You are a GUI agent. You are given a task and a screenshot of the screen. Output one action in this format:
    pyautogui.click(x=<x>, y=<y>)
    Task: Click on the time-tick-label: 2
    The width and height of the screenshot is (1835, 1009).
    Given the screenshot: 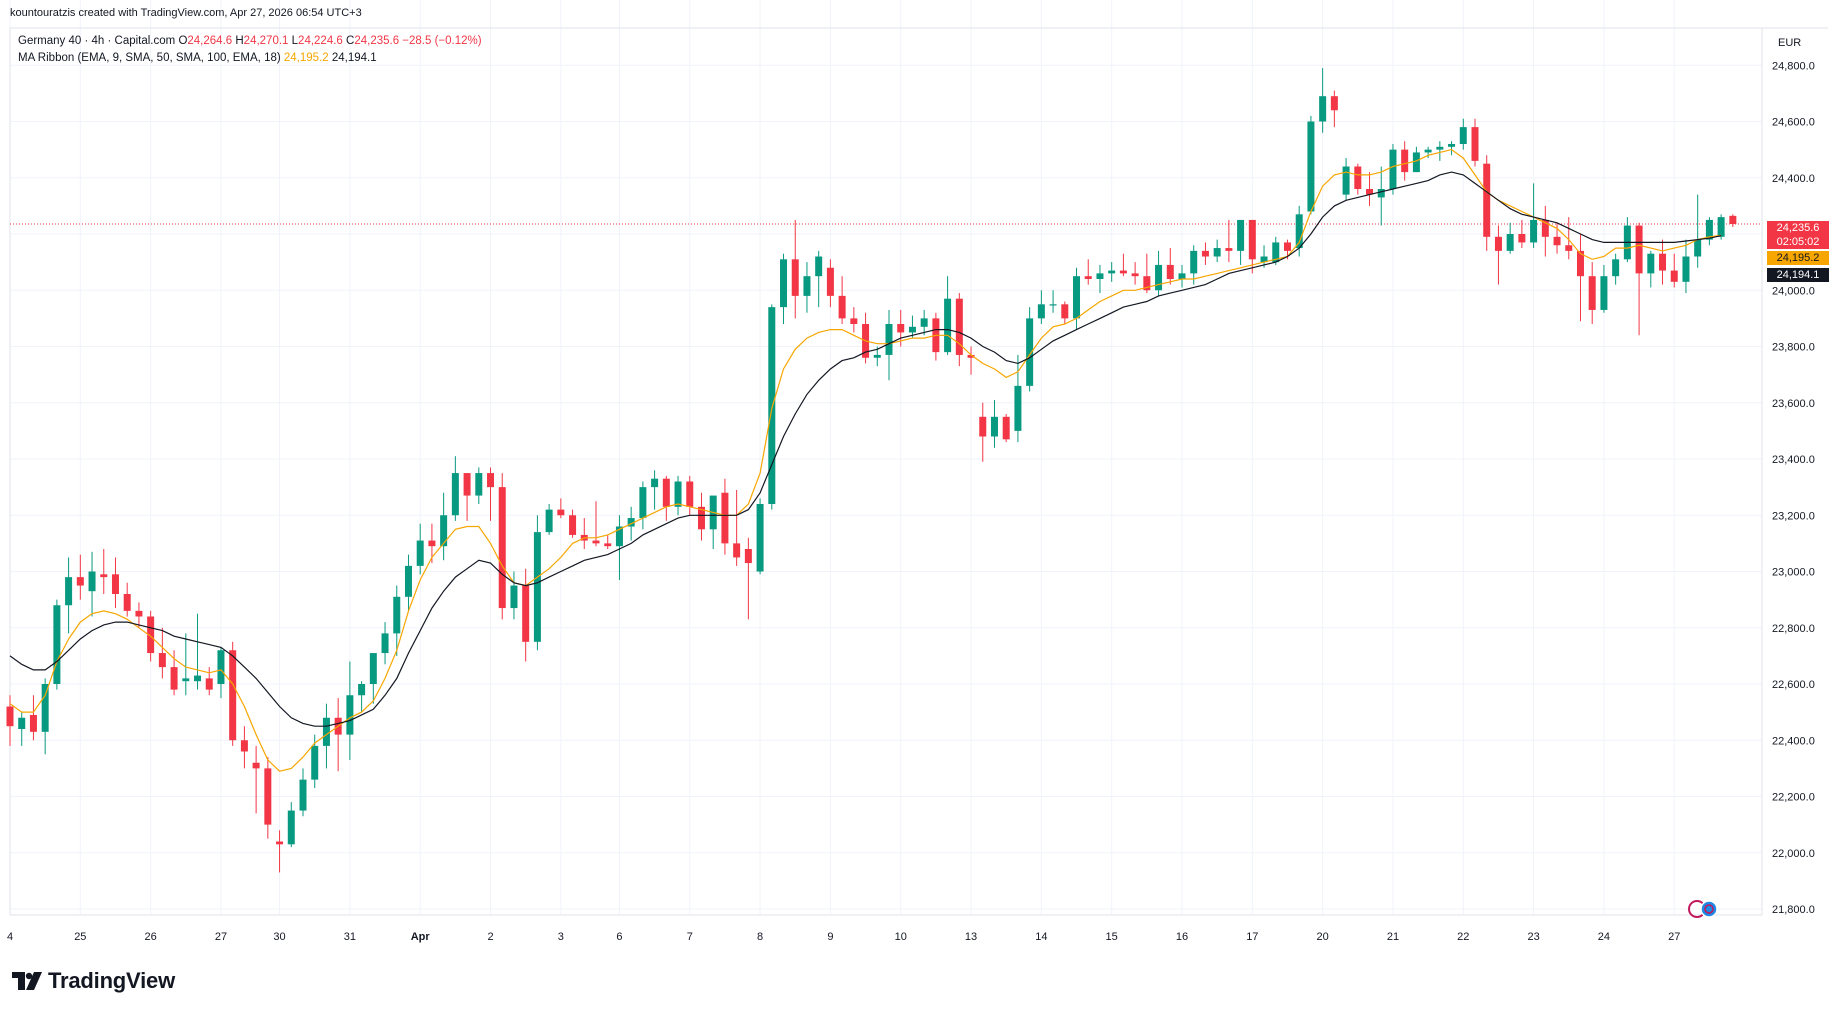 What is the action you would take?
    pyautogui.click(x=490, y=937)
    